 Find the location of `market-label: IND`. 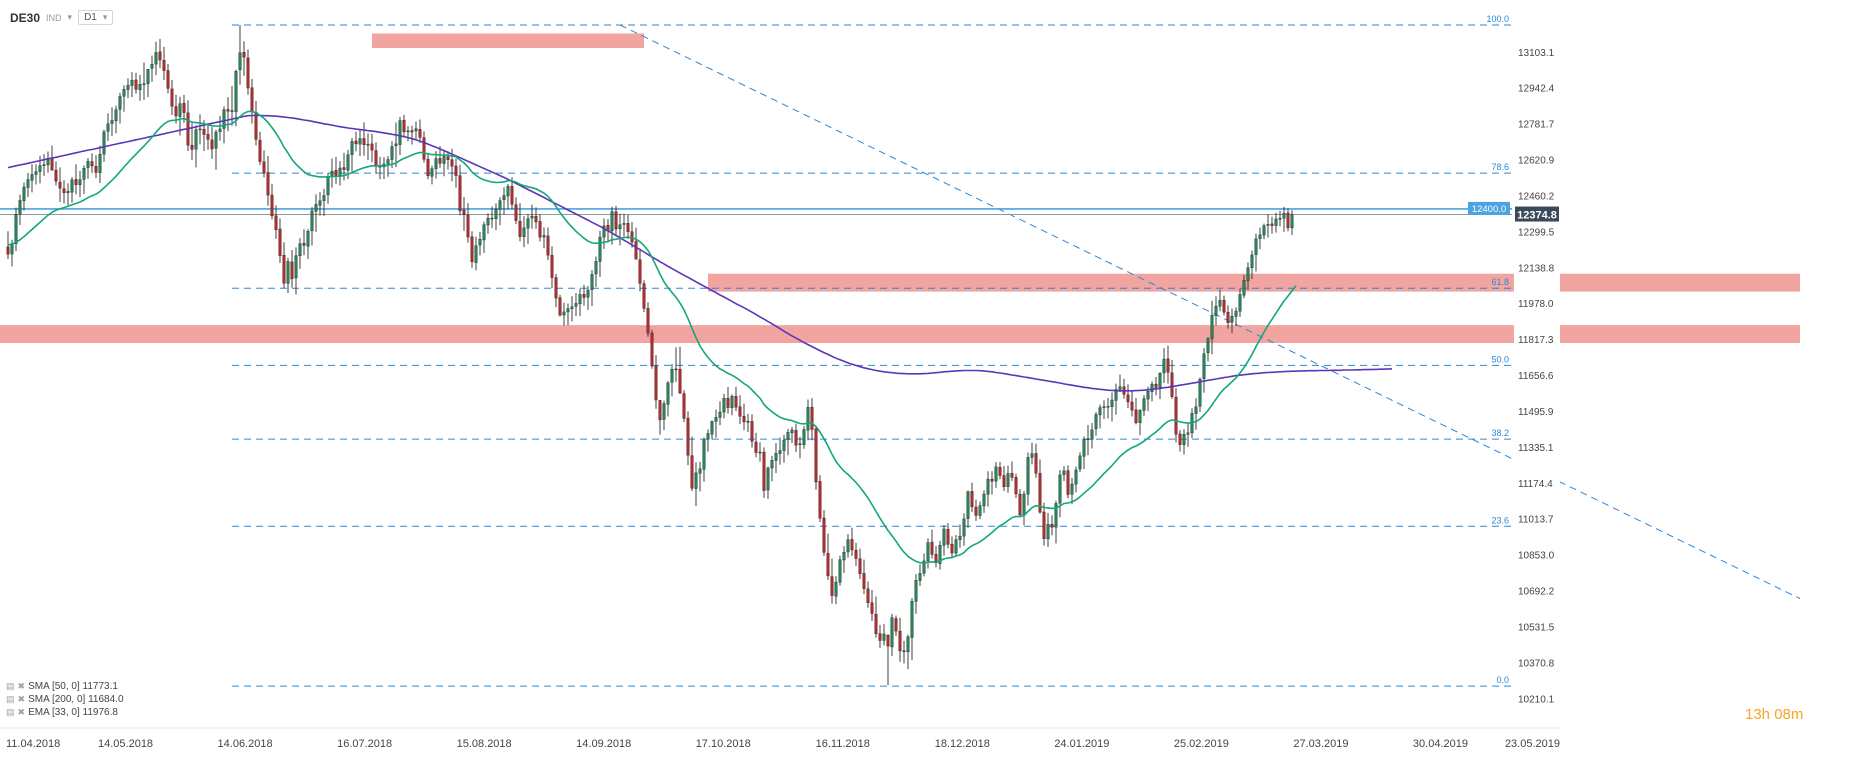

market-label: IND is located at coordinates (54, 17).